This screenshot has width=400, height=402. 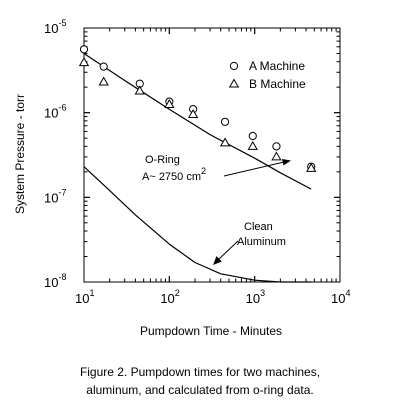 I want to click on y-tick-label: 10⁻⁸, so click(x=55, y=281).